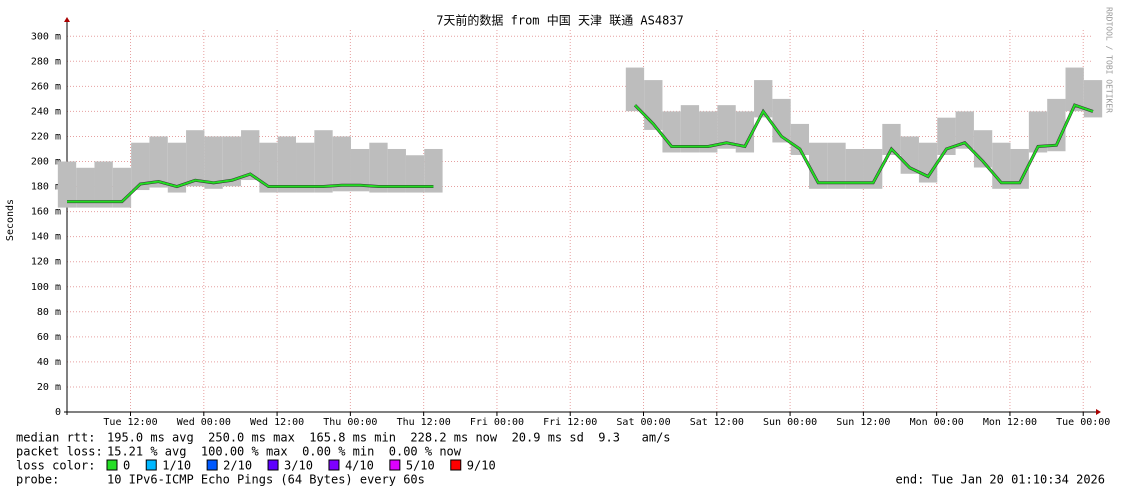 Image resolution: width=1121 pixels, height=494 pixels. Describe the element at coordinates (1109, 60) in the screenshot. I see `watermark: RRDTOOL / TOBI OETIKER` at that location.